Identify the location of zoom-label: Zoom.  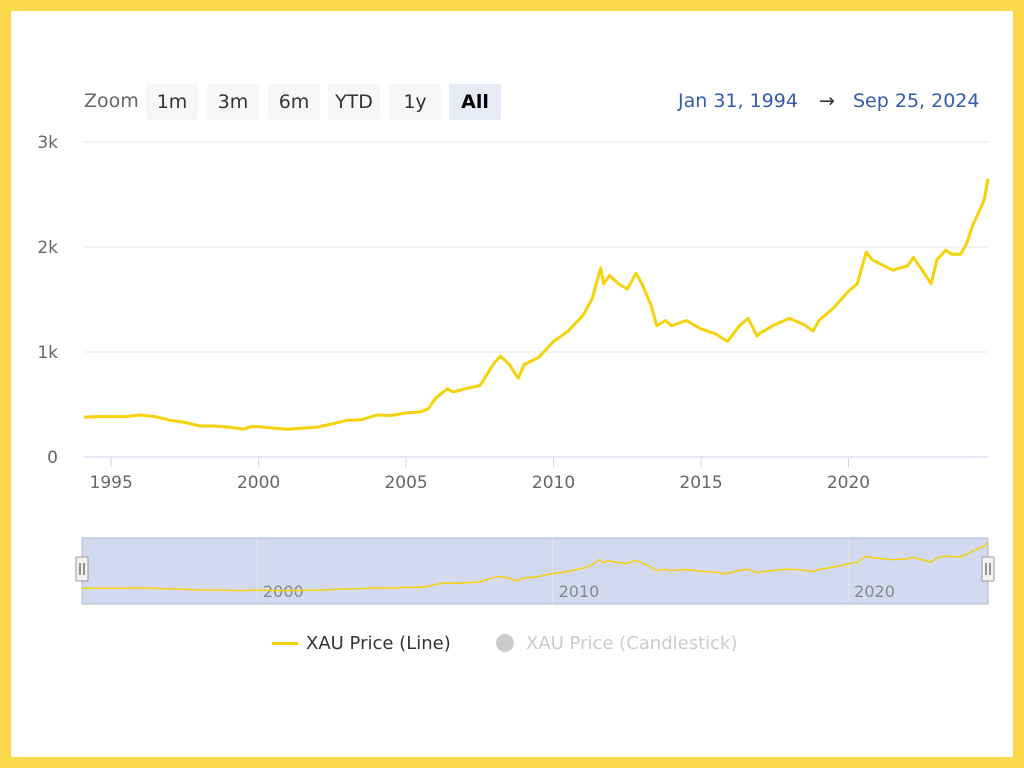
(111, 101).